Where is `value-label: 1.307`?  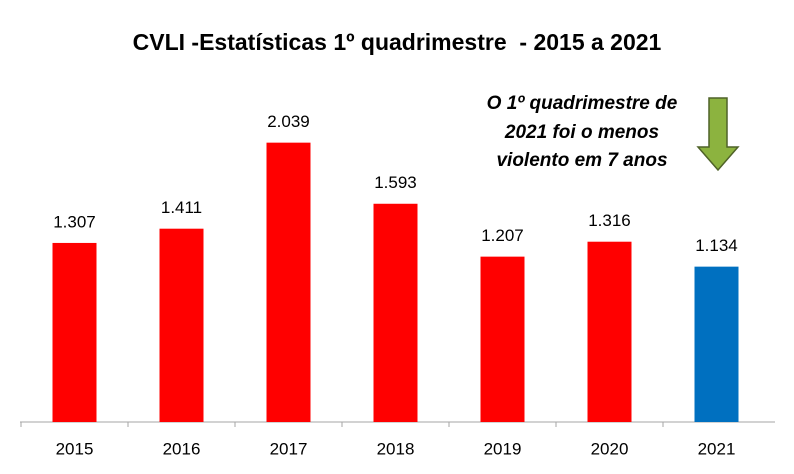
value-label: 1.307 is located at coordinates (74, 221).